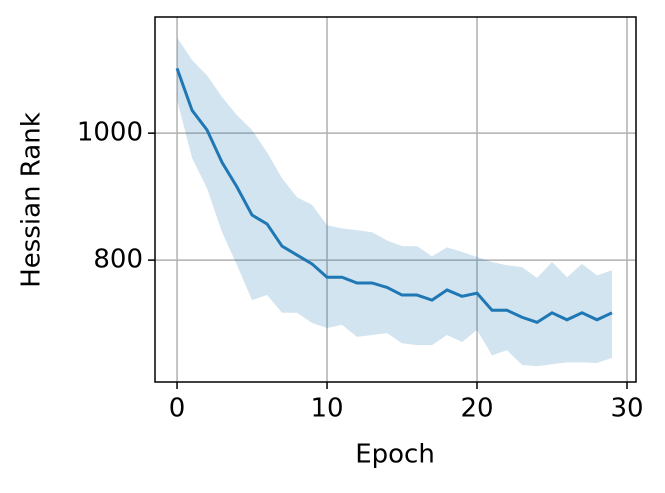 This screenshot has height=493, width=665. I want to click on x-tick-label: 20, so click(476, 409).